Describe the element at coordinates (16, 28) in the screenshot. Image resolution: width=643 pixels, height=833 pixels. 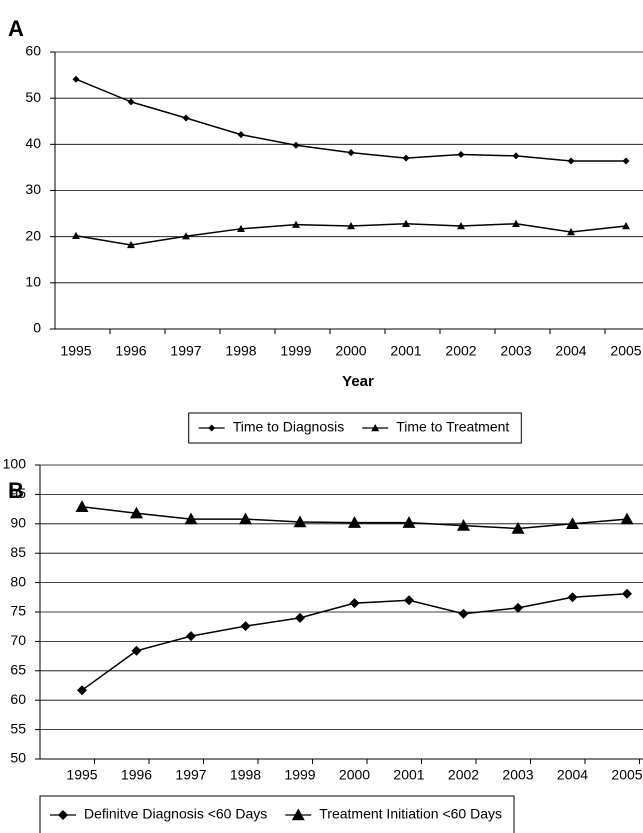
I see `panel-label: A` at that location.